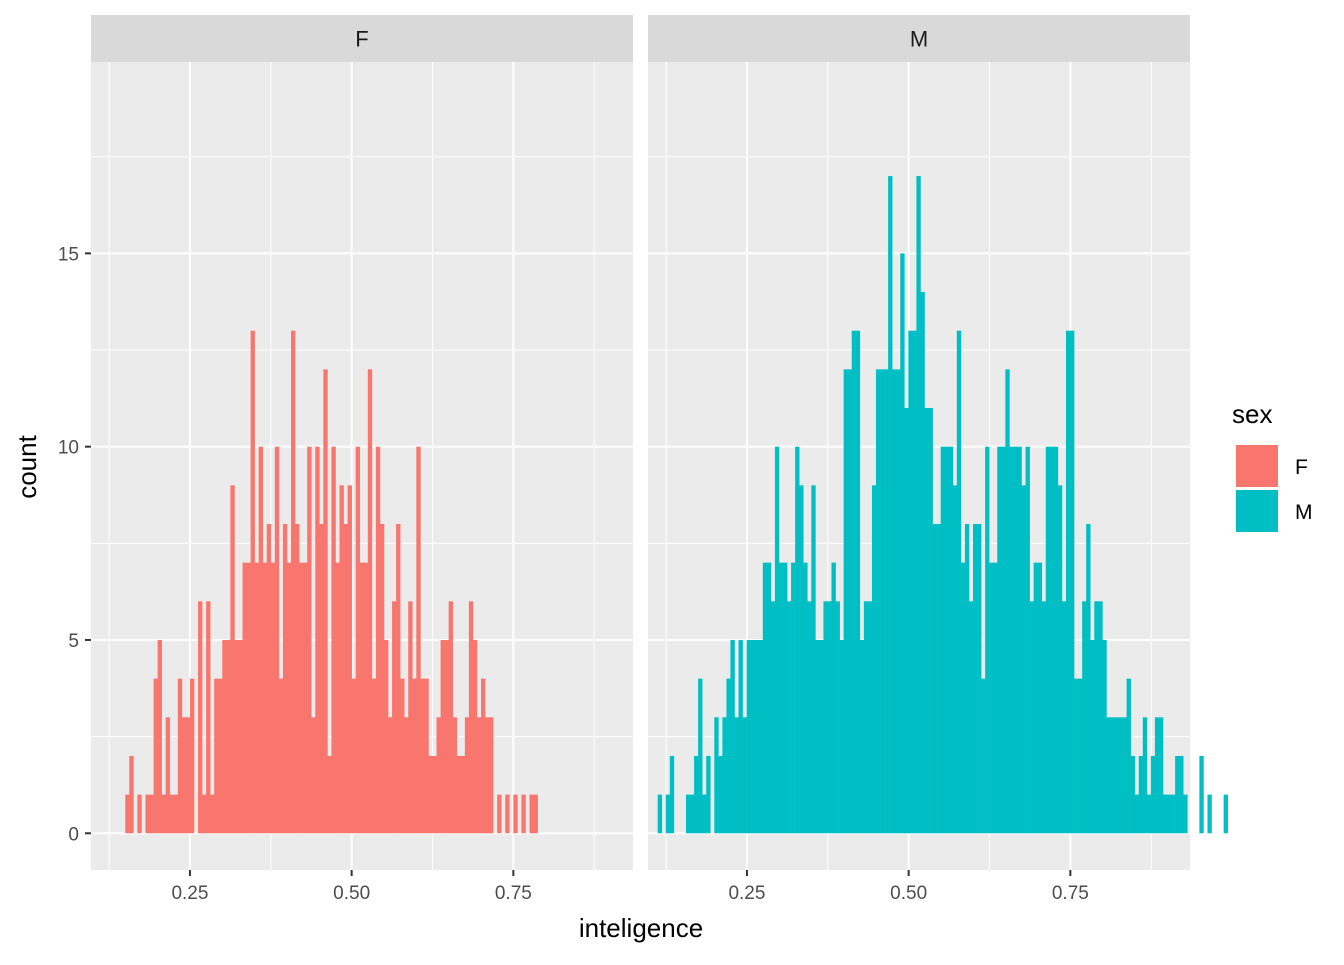 The height and width of the screenshot is (965, 1344). Describe the element at coordinates (74, 544) in the screenshot. I see `y-axis: 0 5 10 15` at that location.